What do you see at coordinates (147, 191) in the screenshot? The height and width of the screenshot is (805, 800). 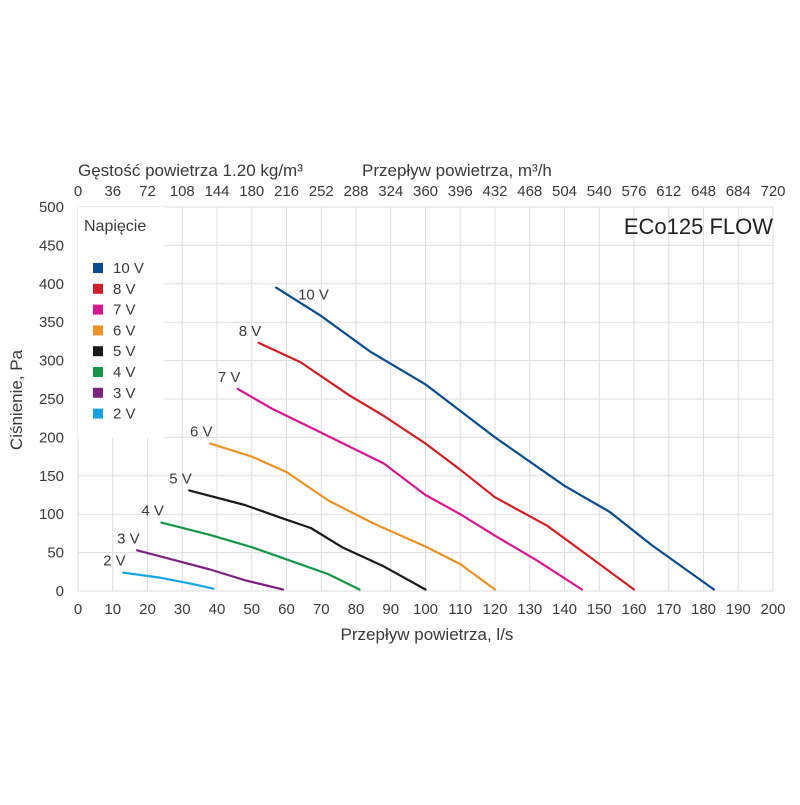 I see `x-top-tick-label: 72` at bounding box center [147, 191].